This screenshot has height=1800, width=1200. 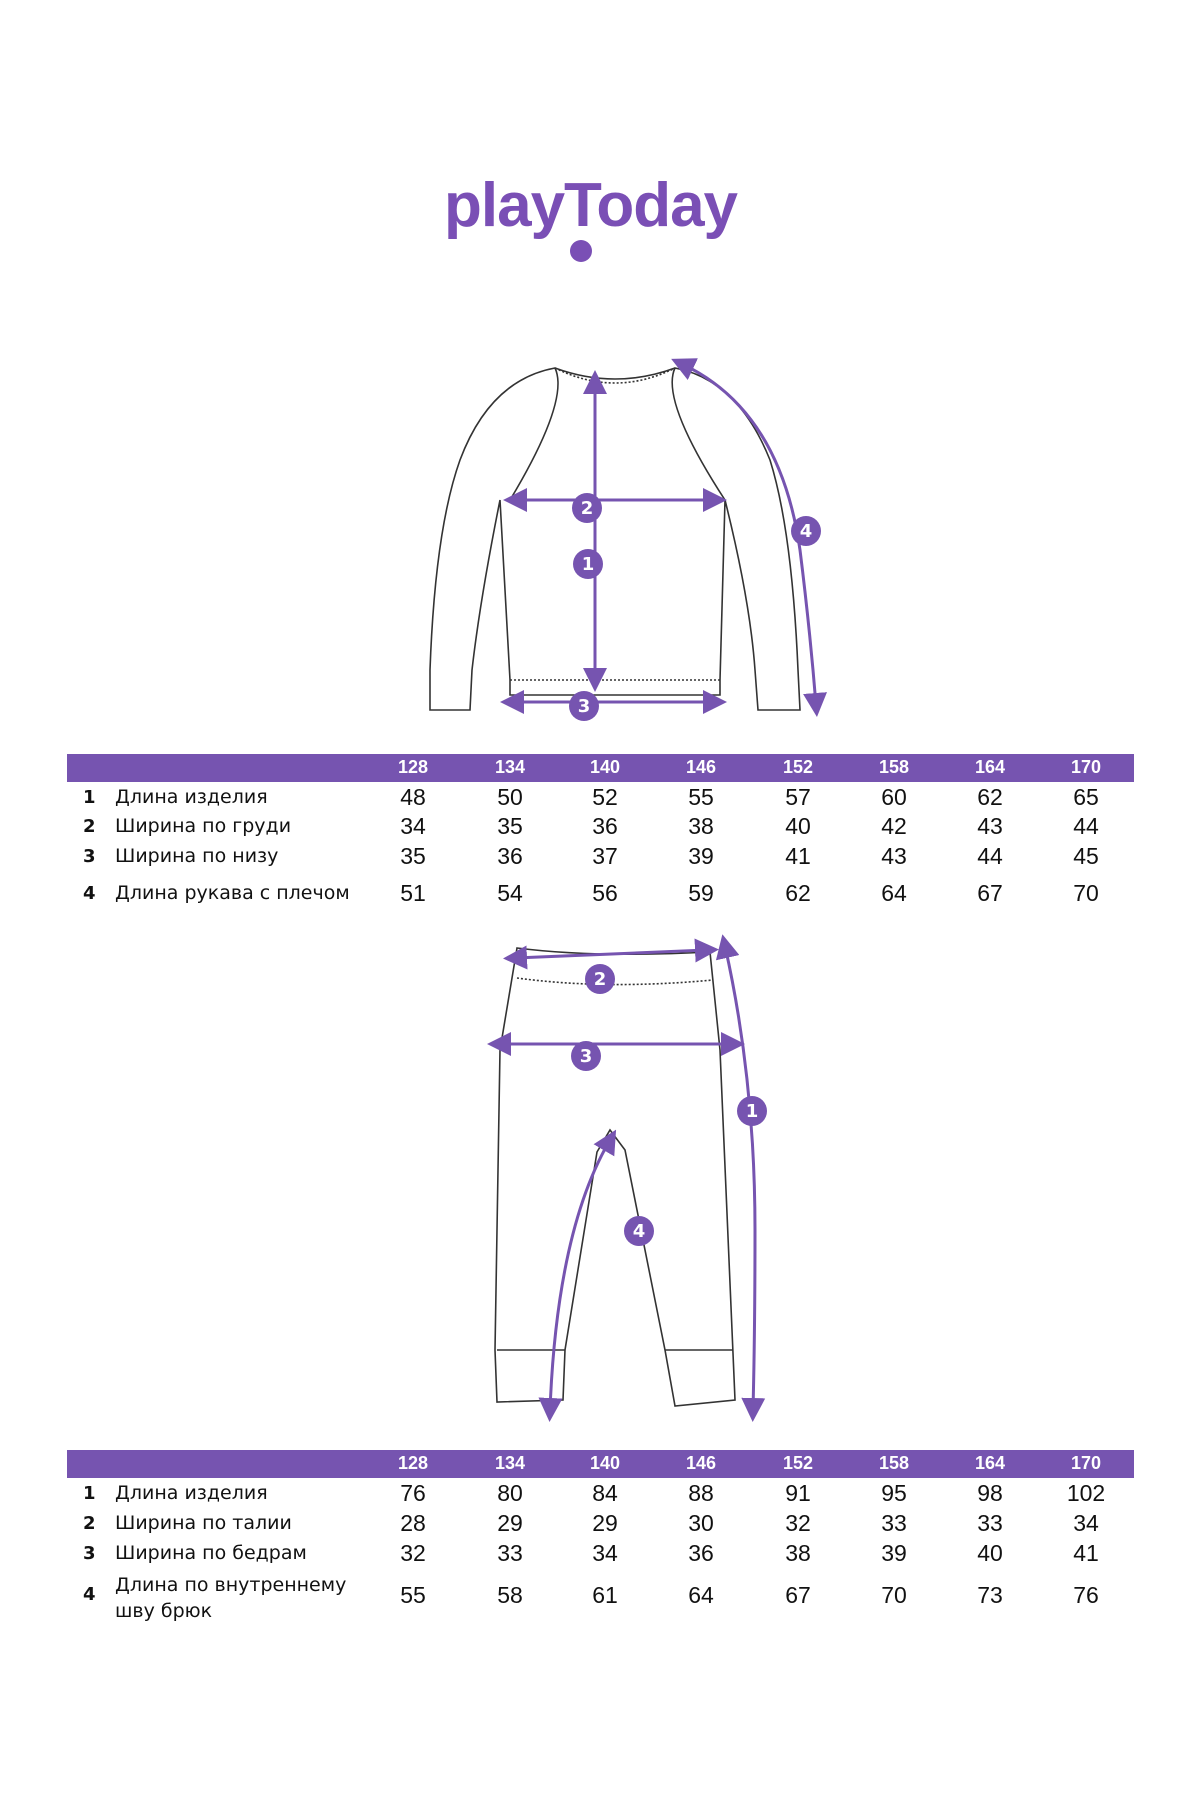 I want to click on logo-dot, so click(x=581, y=251).